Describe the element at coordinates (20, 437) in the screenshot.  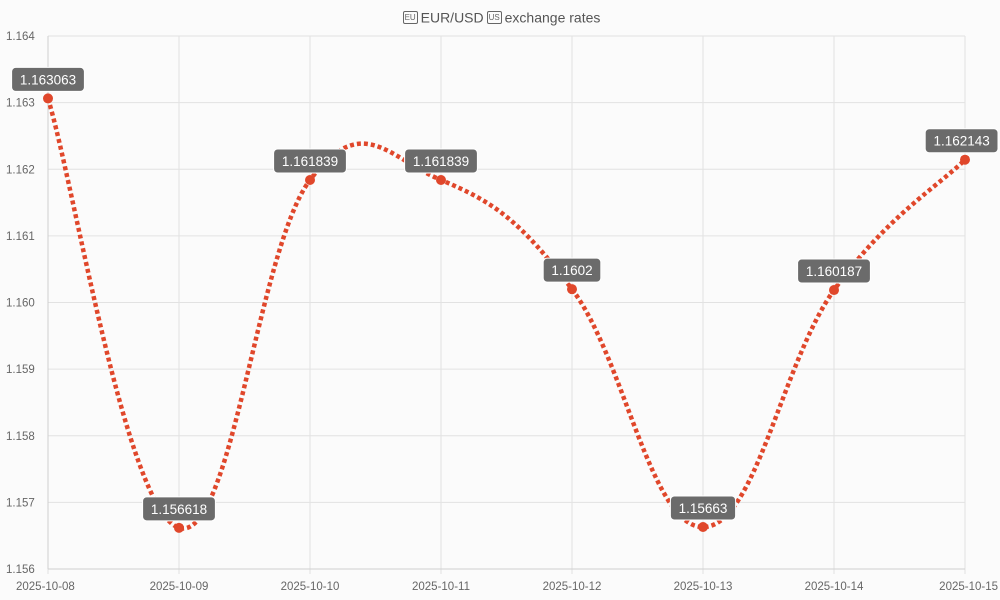
I see `y-tick-label: 1.158` at that location.